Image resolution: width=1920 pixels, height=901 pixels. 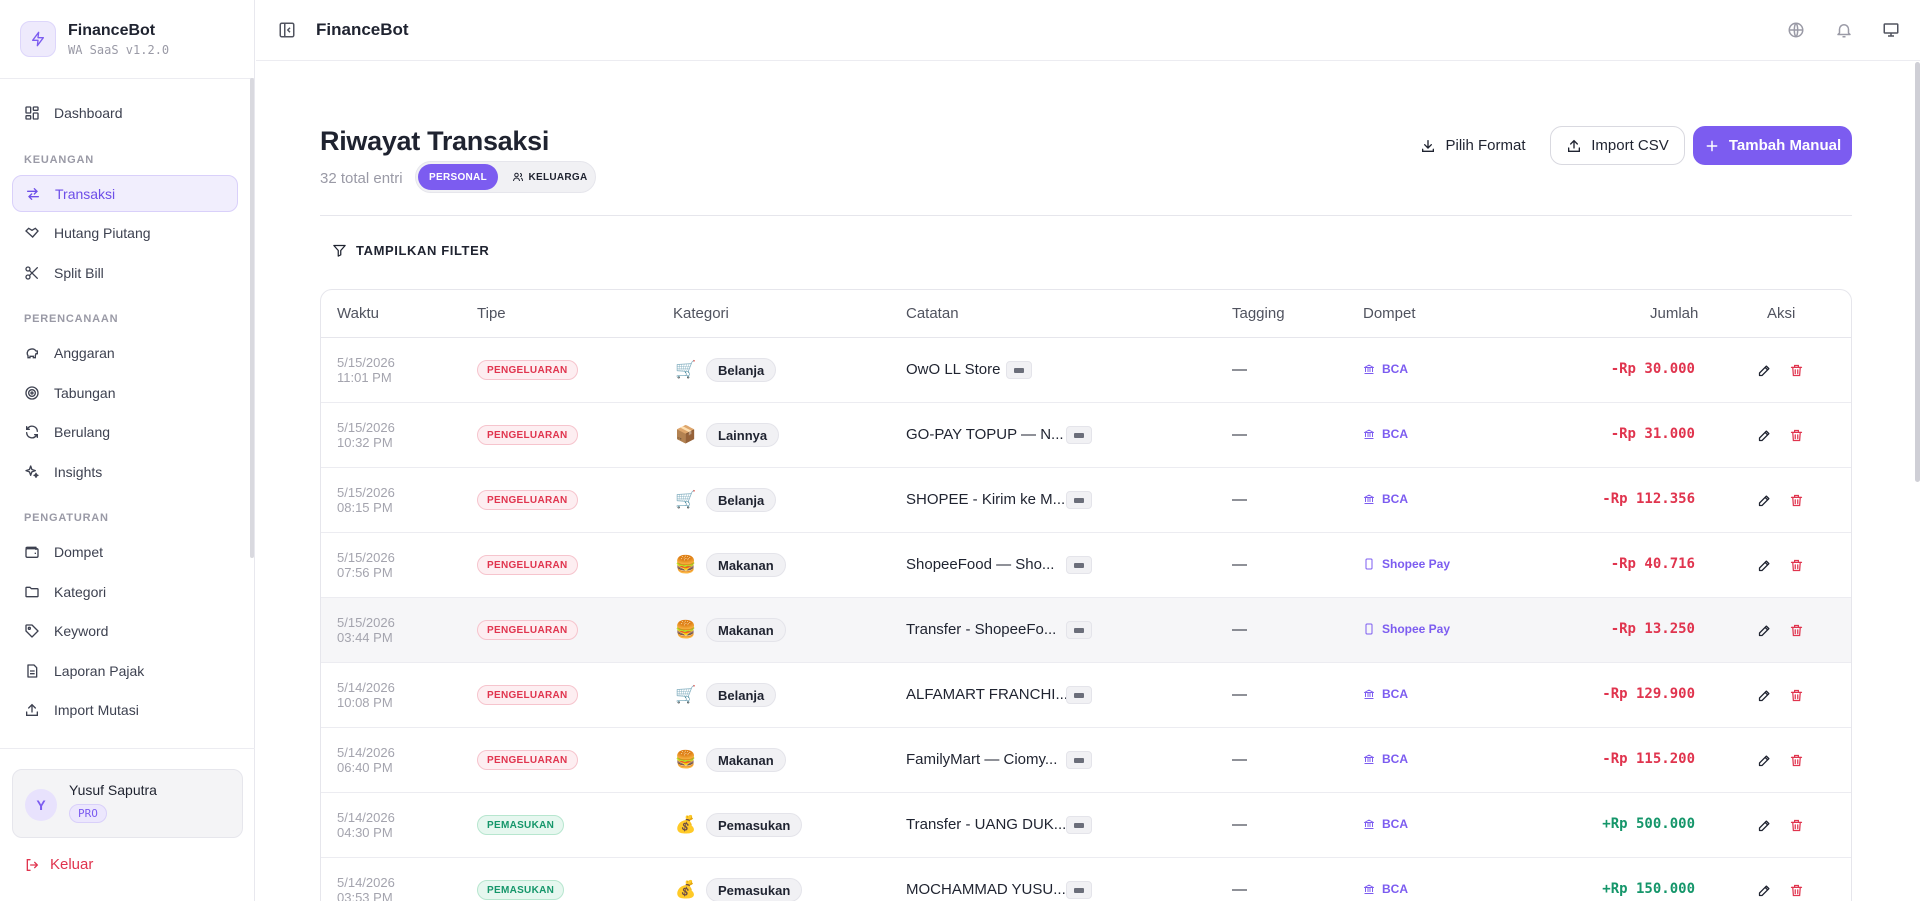 I want to click on phone-icon, so click(x=1369, y=564).